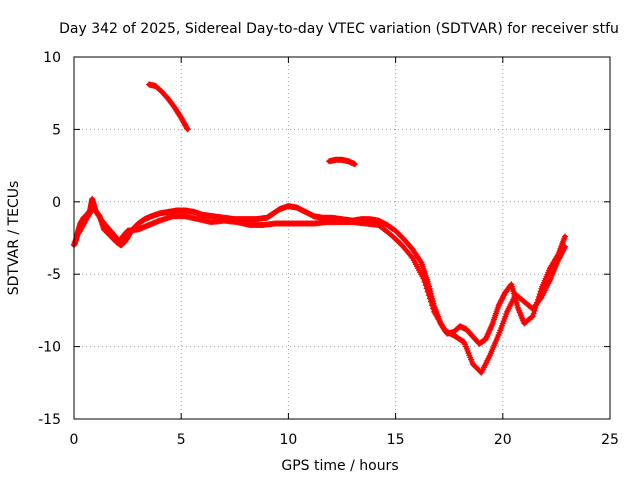 The image size is (640, 480). What do you see at coordinates (74, 440) in the screenshot?
I see `x-tick-label: 0` at bounding box center [74, 440].